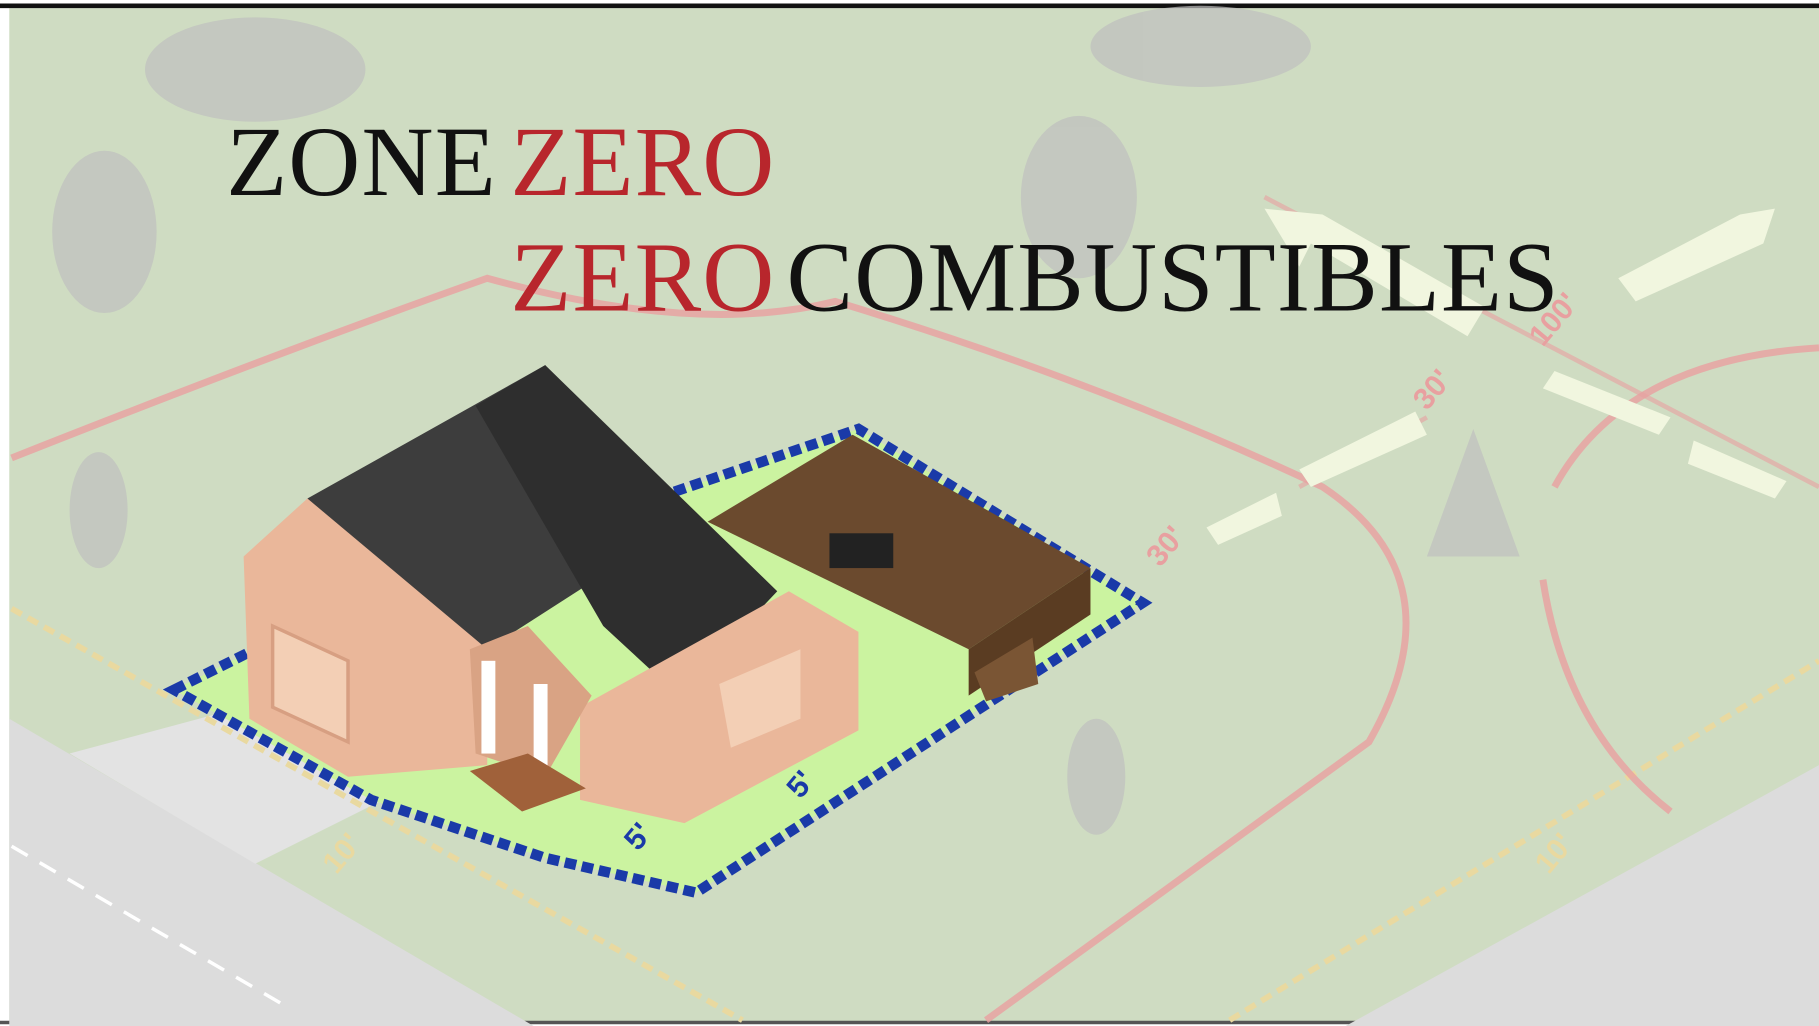 This screenshot has width=1819, height=1026. I want to click on porch, so click(530, 701).